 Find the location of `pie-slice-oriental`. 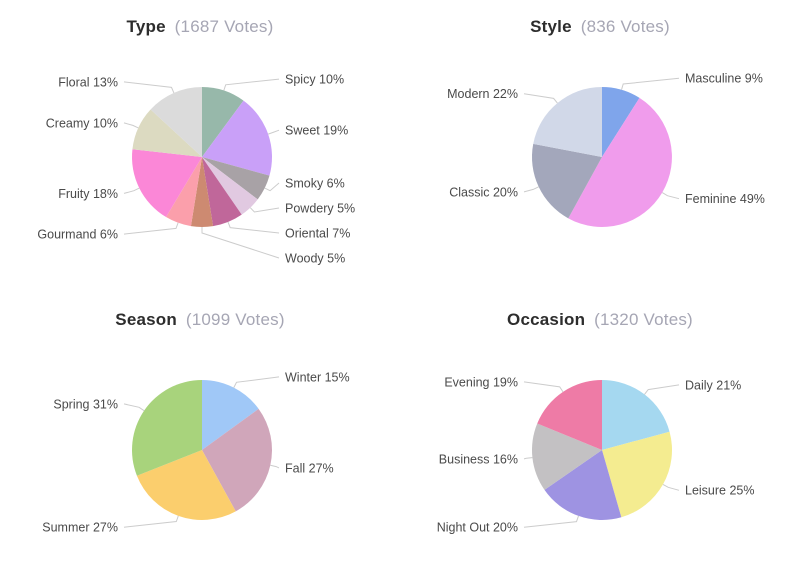

pie-slice-oriental is located at coordinates (222, 192).